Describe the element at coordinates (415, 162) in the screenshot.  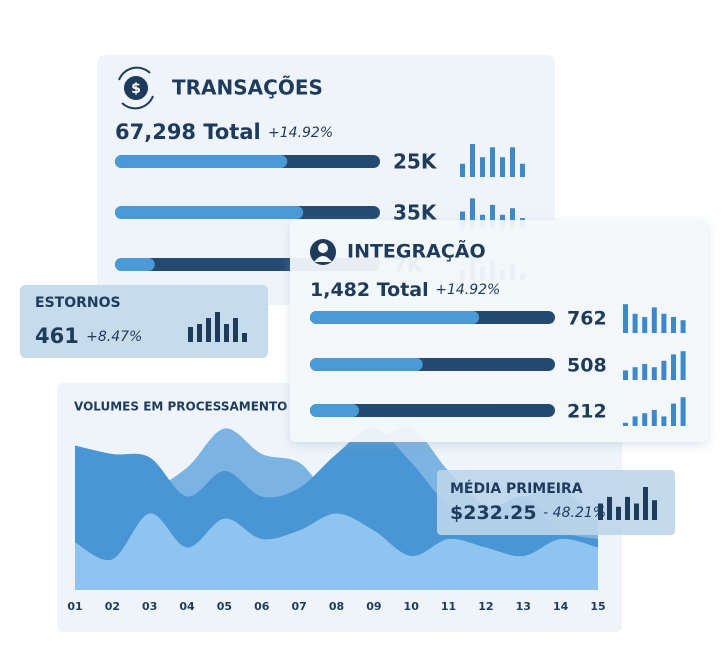
I see `row-label: 25K` at that location.